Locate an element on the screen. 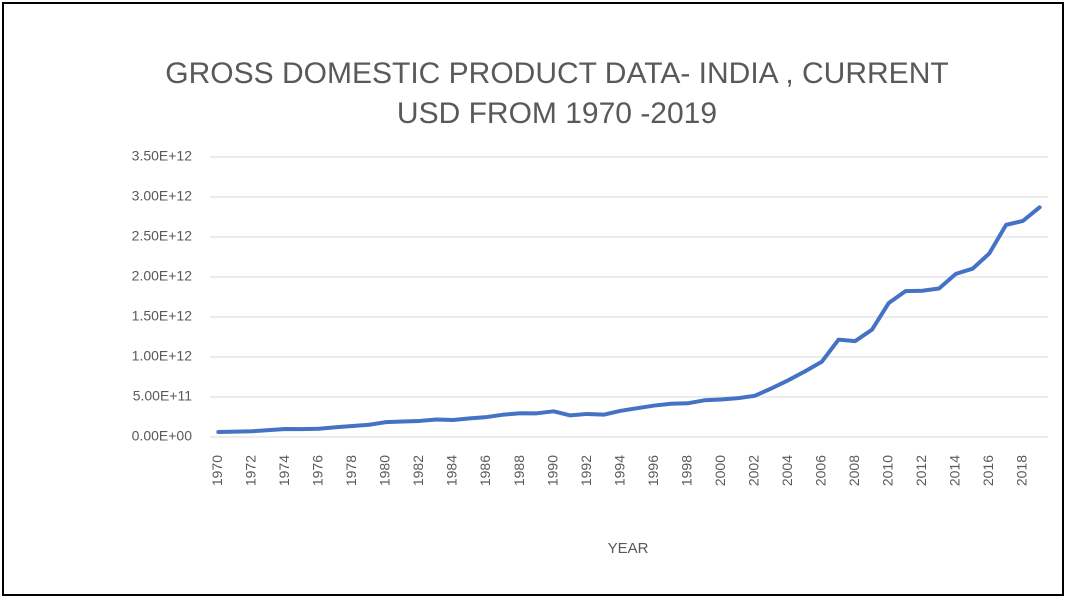  x-tick-label: 1998 is located at coordinates (686, 470).